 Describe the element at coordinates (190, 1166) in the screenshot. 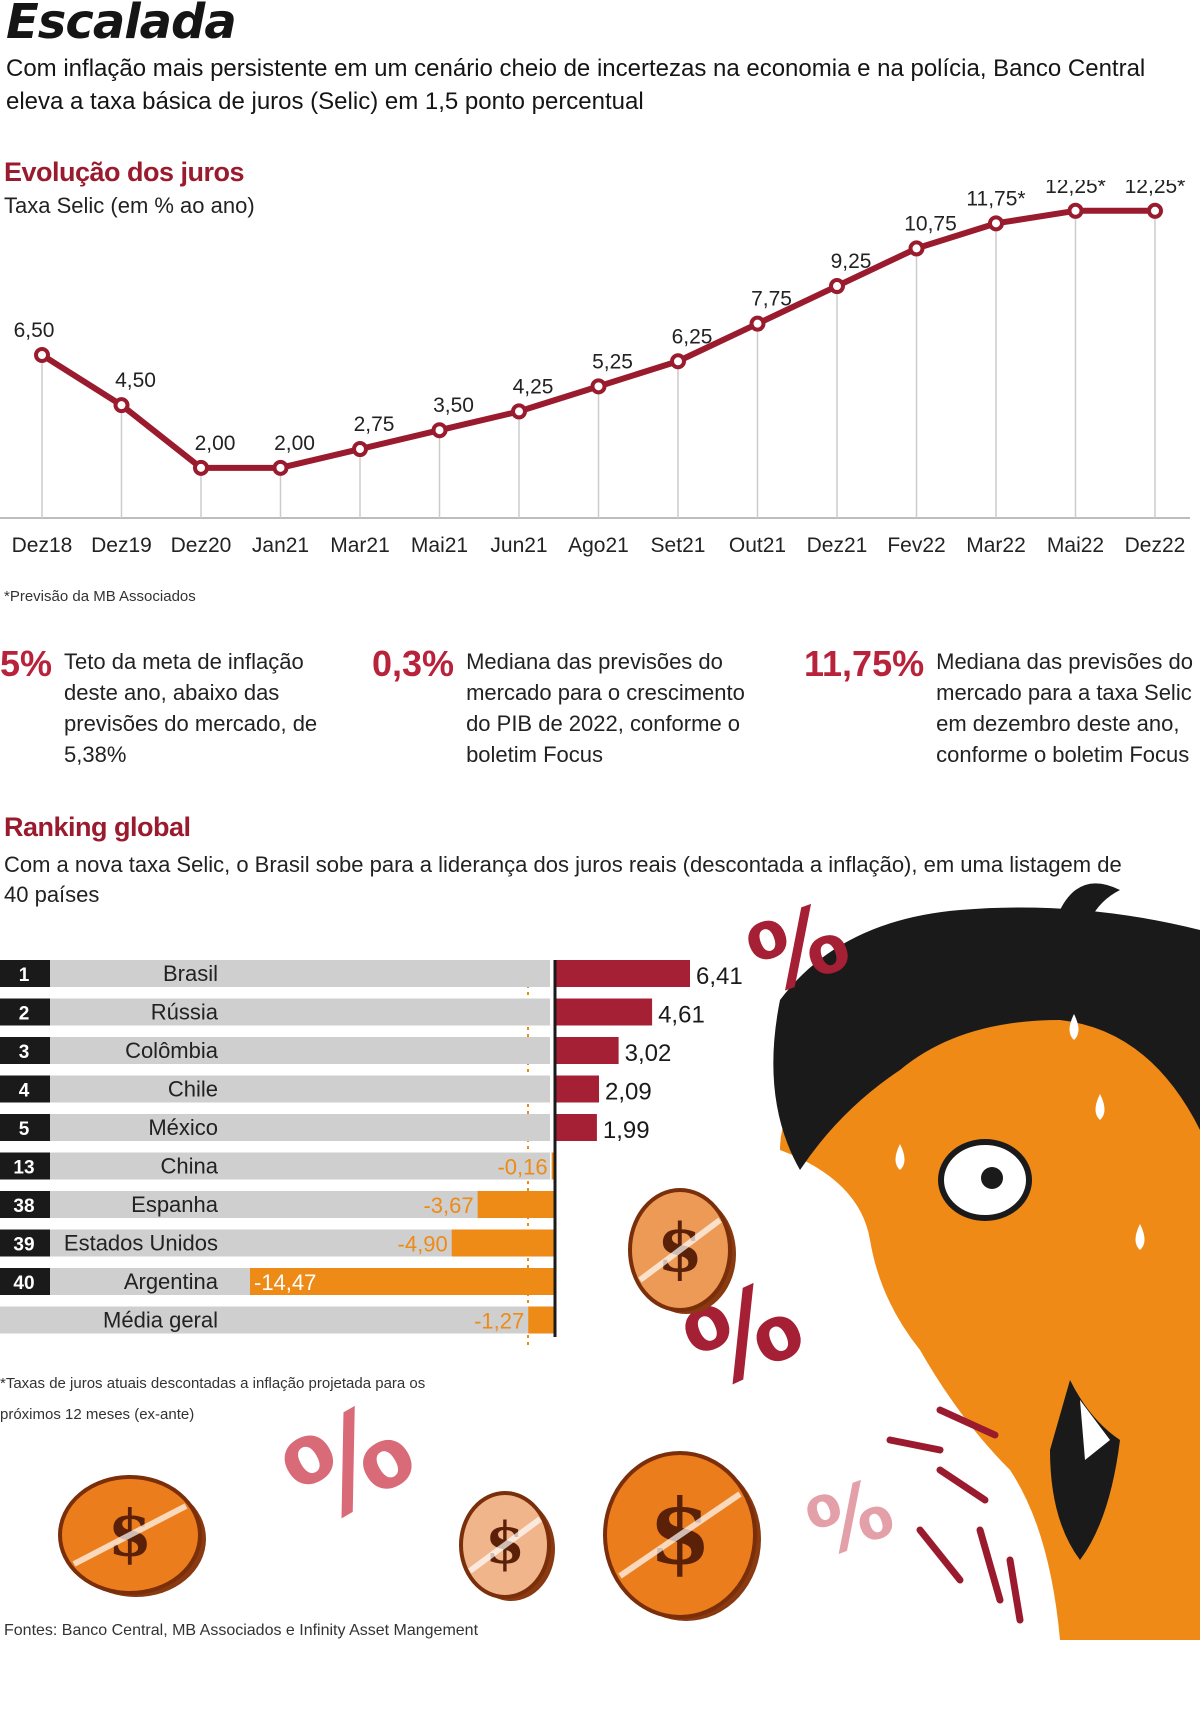

I see `country-label: China` at that location.